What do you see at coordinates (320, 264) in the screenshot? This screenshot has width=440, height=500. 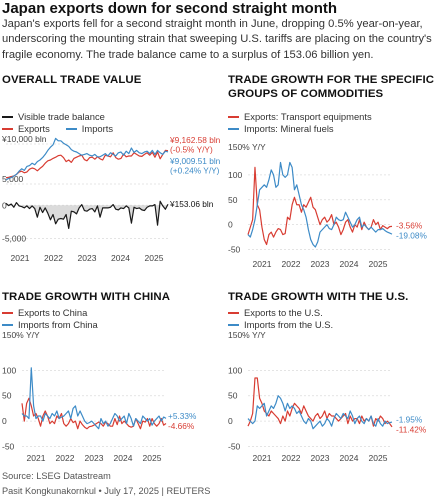 I see `commodities-x-tick-label: 2023` at bounding box center [320, 264].